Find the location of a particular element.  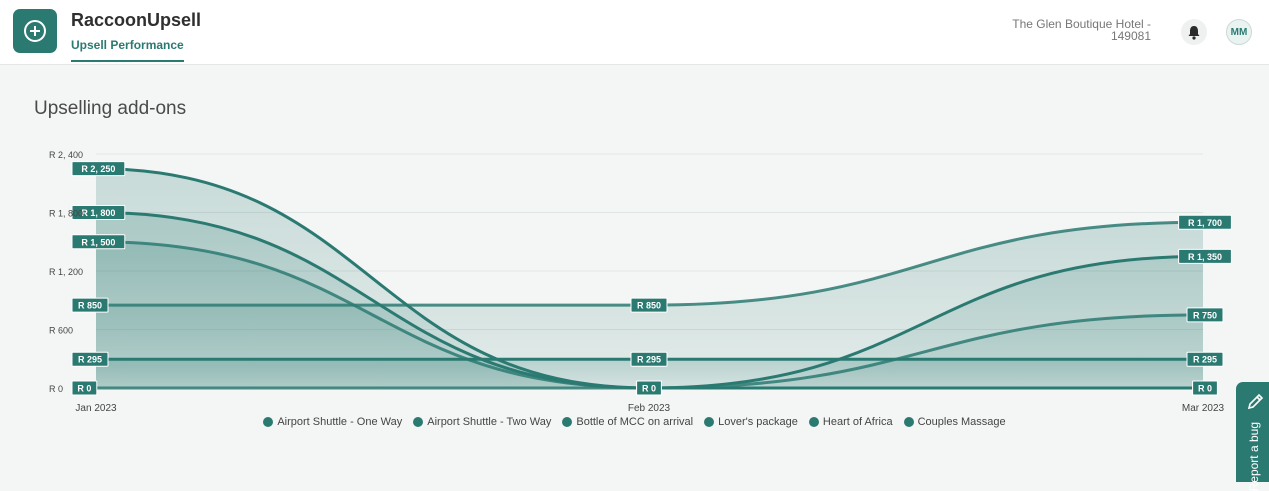

section-title: Upselling add-ons is located at coordinates (110, 108).